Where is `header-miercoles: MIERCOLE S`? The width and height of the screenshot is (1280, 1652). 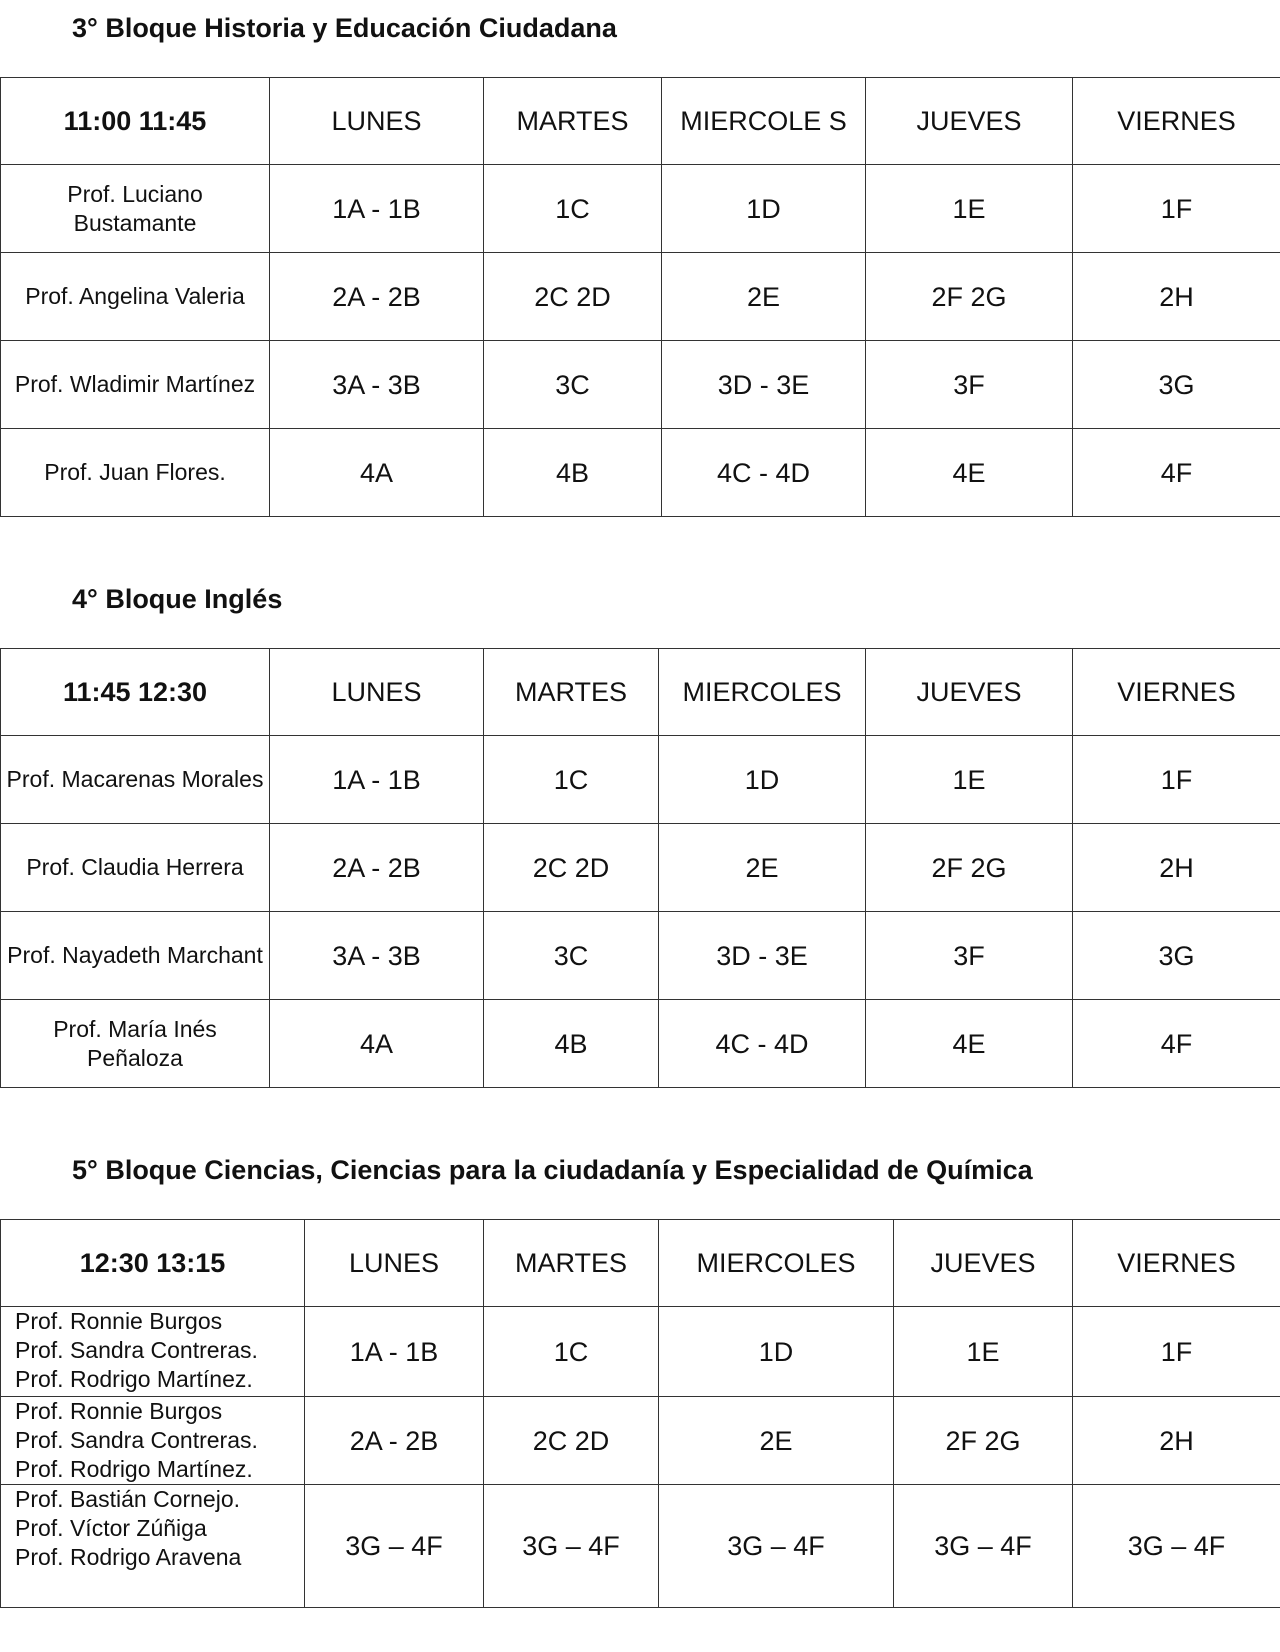 header-miercoles: MIERCOLE S is located at coordinates (763, 121).